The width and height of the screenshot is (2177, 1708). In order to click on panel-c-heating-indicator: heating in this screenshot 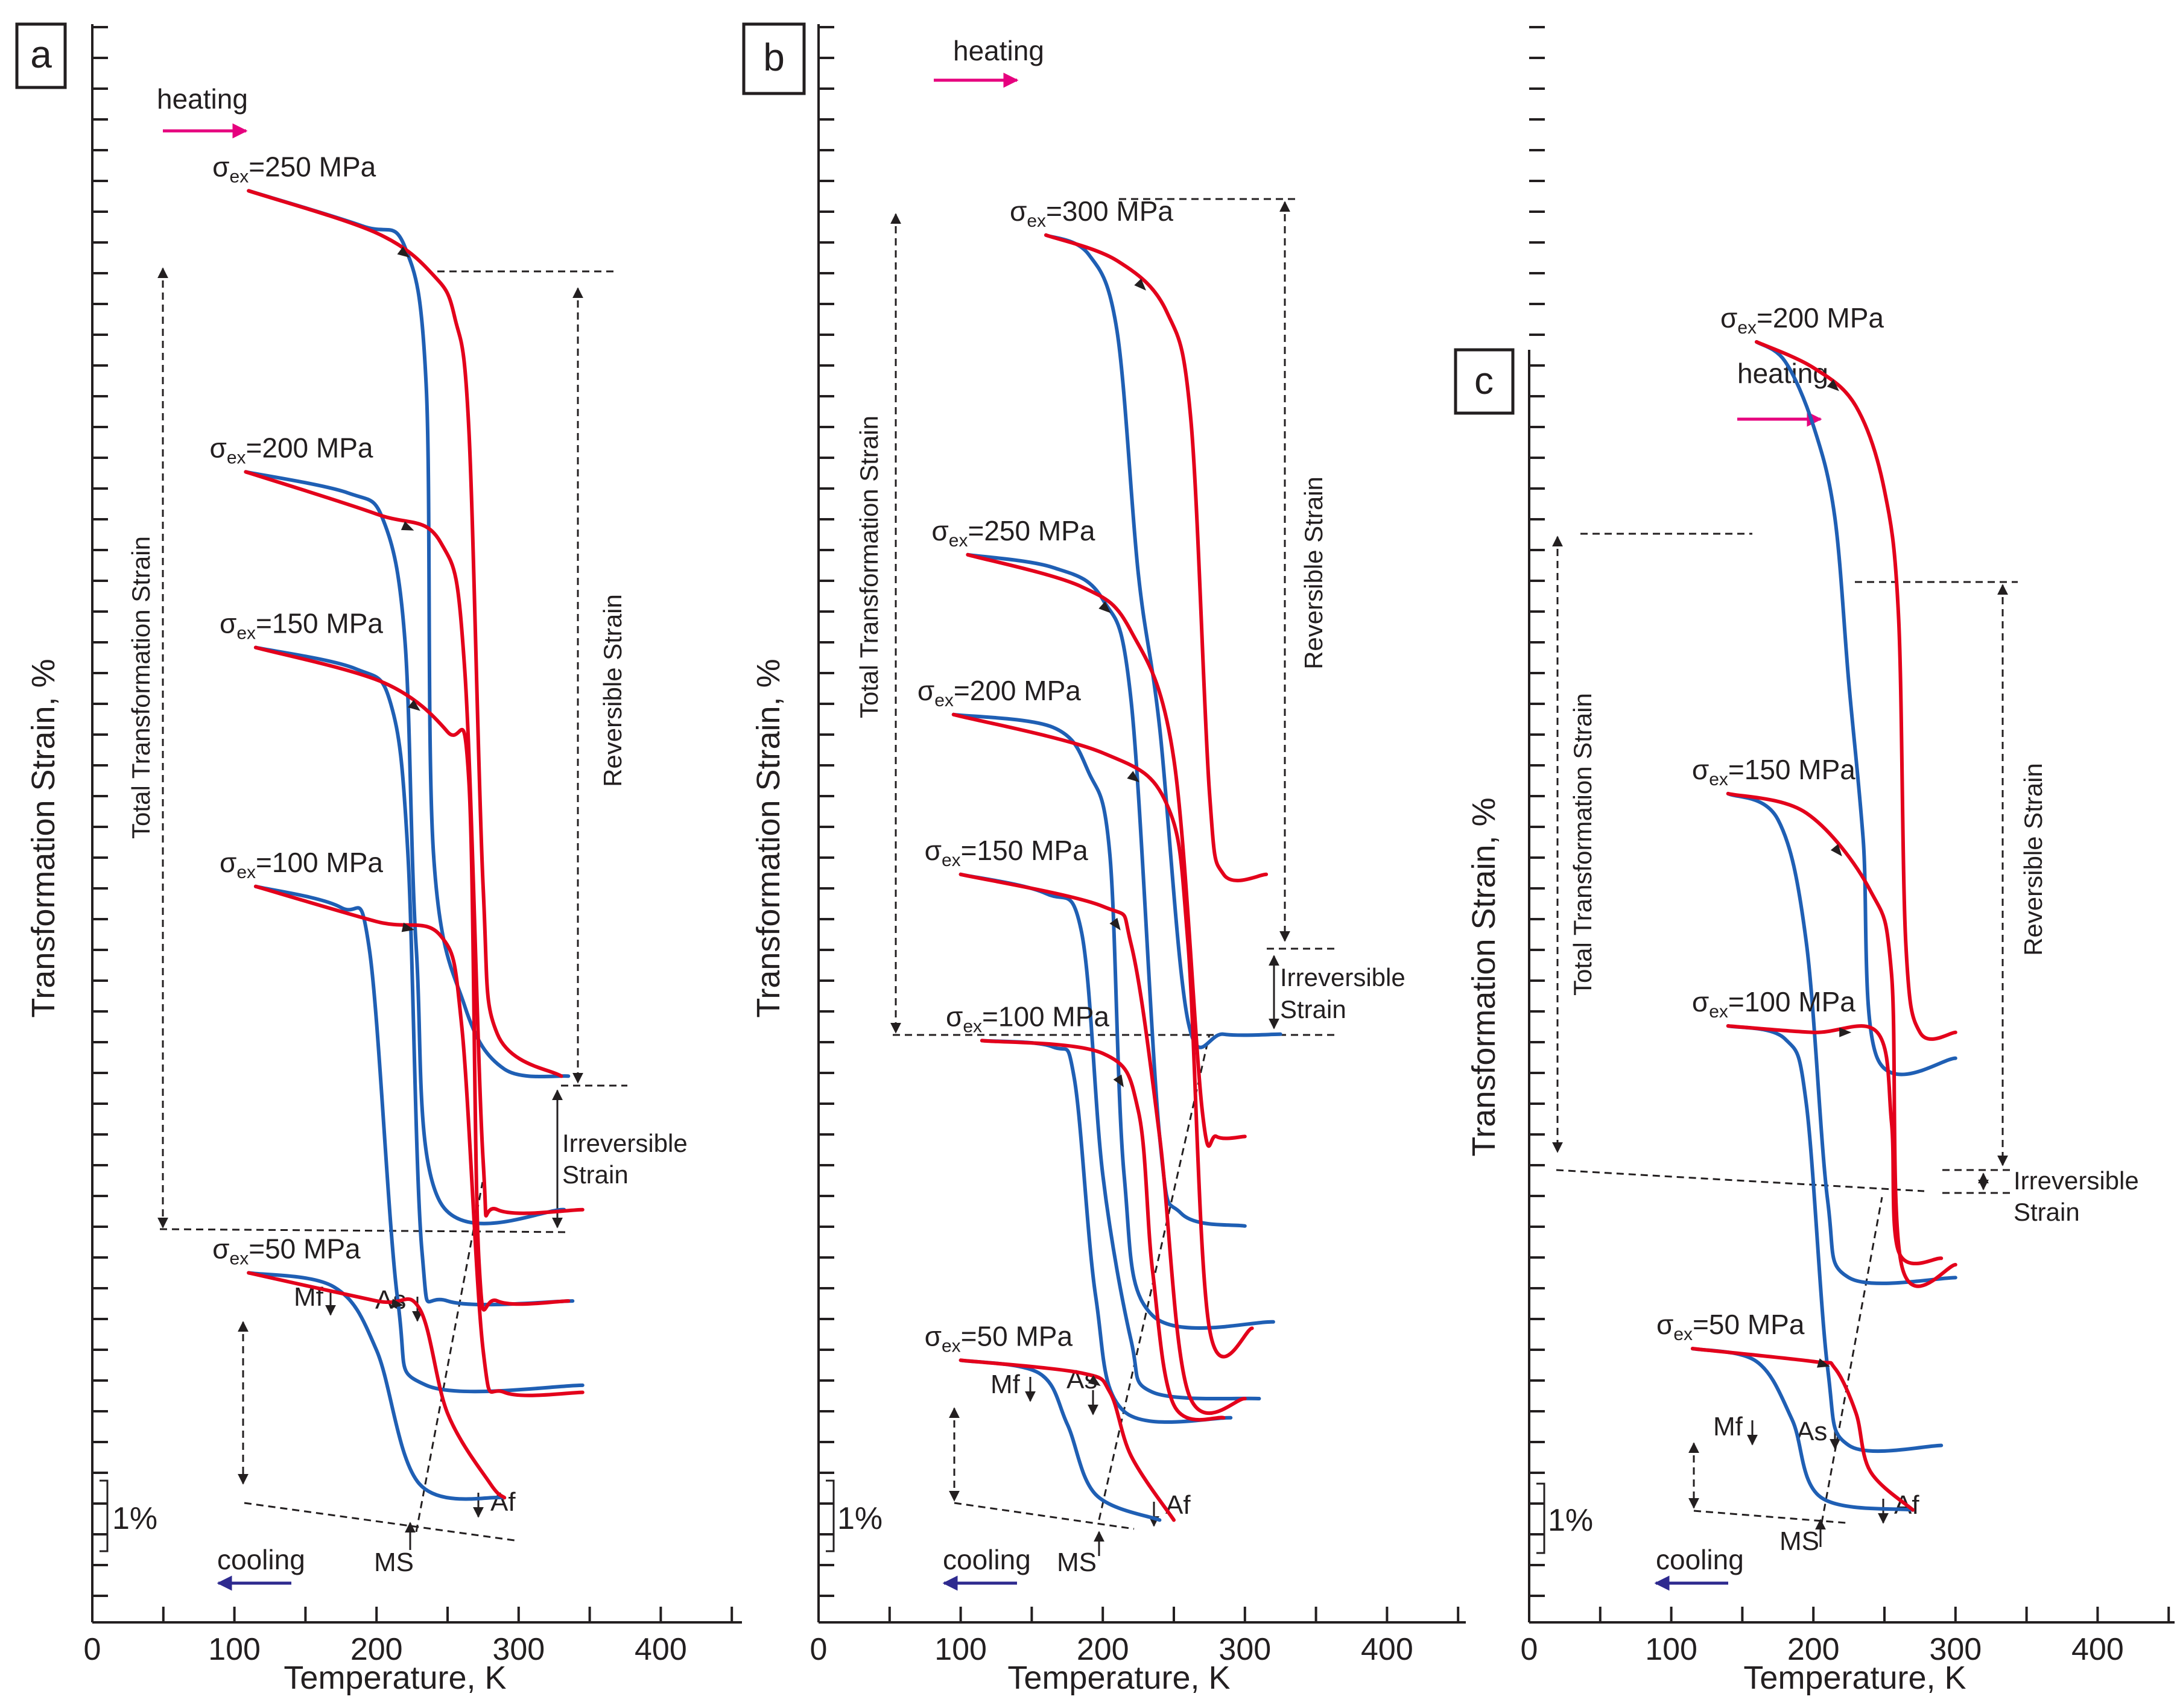, I will do `click(1782, 392)`.